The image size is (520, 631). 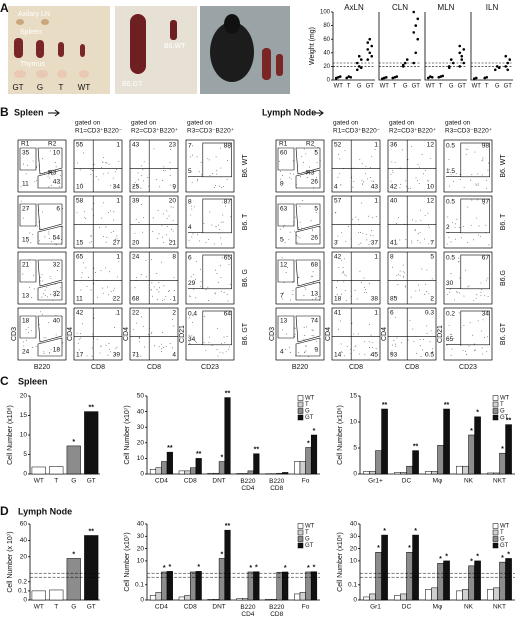 What do you see at coordinates (57, 238) in the screenshot?
I see `quadrant-value: 54` at bounding box center [57, 238].